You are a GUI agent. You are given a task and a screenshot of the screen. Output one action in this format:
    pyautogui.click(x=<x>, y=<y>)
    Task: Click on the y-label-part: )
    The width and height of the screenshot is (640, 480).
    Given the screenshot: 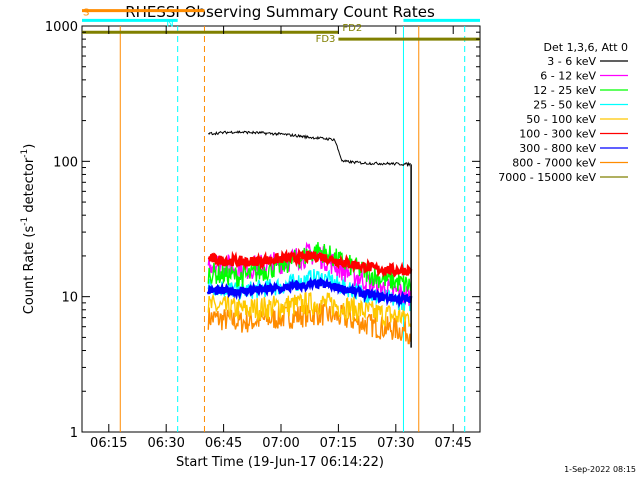 What is the action you would take?
    pyautogui.click(x=29, y=146)
    